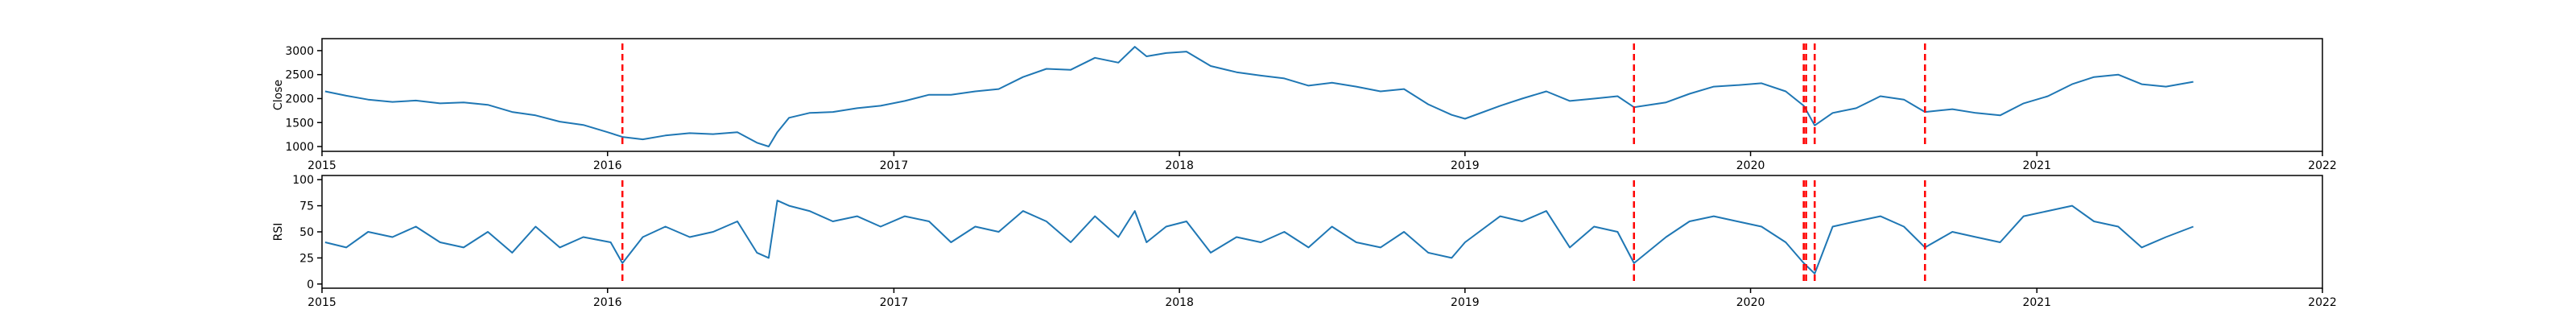 The image size is (2576, 322). What do you see at coordinates (278, 232) in the screenshot?
I see `y-axis-label: RSI` at bounding box center [278, 232].